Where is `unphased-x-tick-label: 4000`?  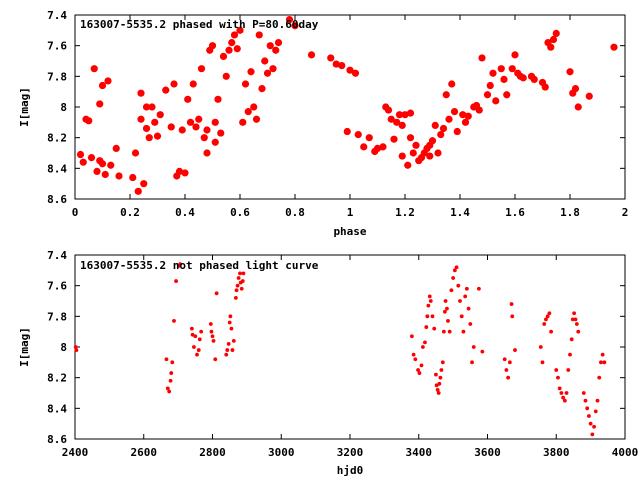 unphased-x-tick-label: 4000 is located at coordinates (625, 452).